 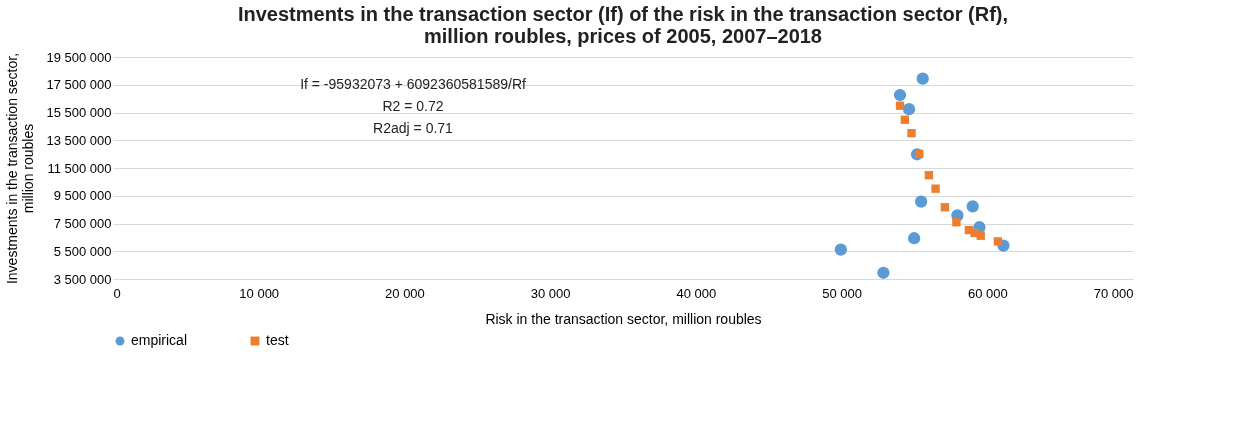 What do you see at coordinates (623, 14) in the screenshot?
I see `text: Investments in the transaction sector (If) of the risk in the transaction sector (Rf),` at bounding box center [623, 14].